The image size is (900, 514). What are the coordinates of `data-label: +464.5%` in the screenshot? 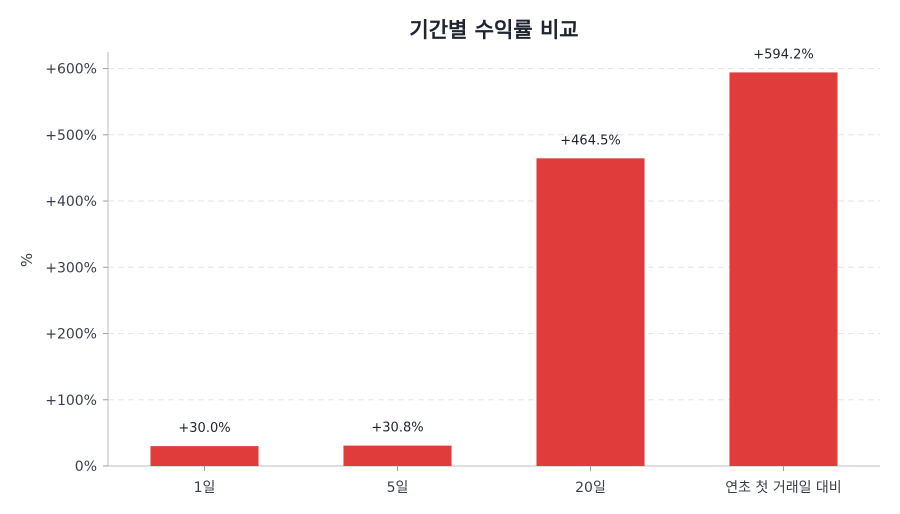 It's located at (590, 140).